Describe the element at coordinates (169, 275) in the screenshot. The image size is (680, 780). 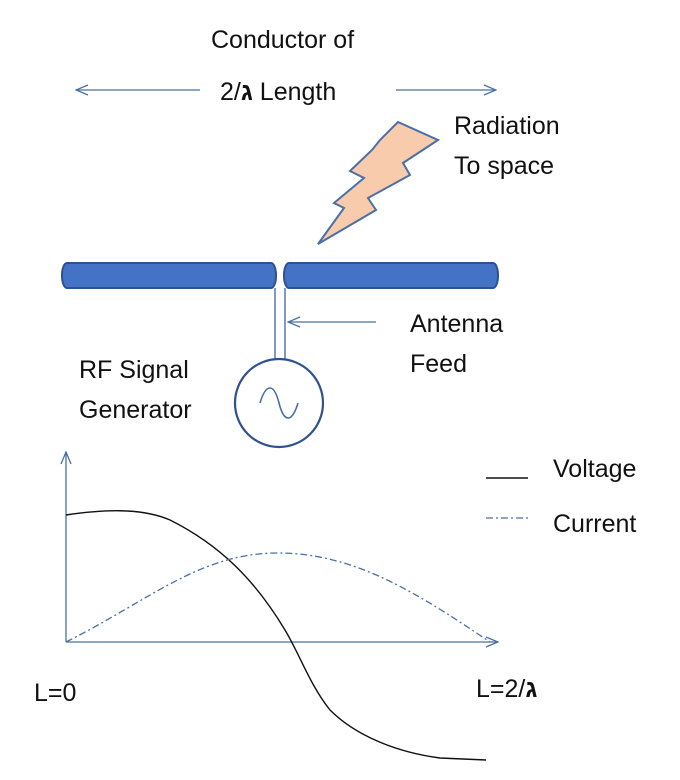
I see `left-conductor-rod` at that location.